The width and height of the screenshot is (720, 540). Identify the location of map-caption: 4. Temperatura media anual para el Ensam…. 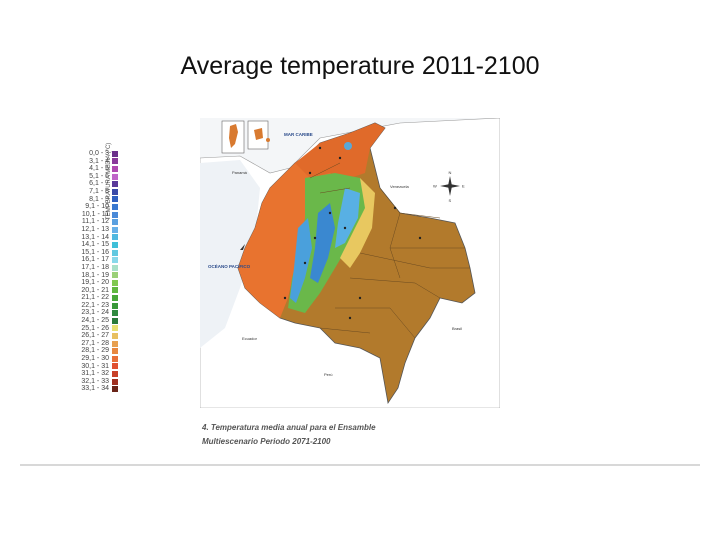
(332, 435).